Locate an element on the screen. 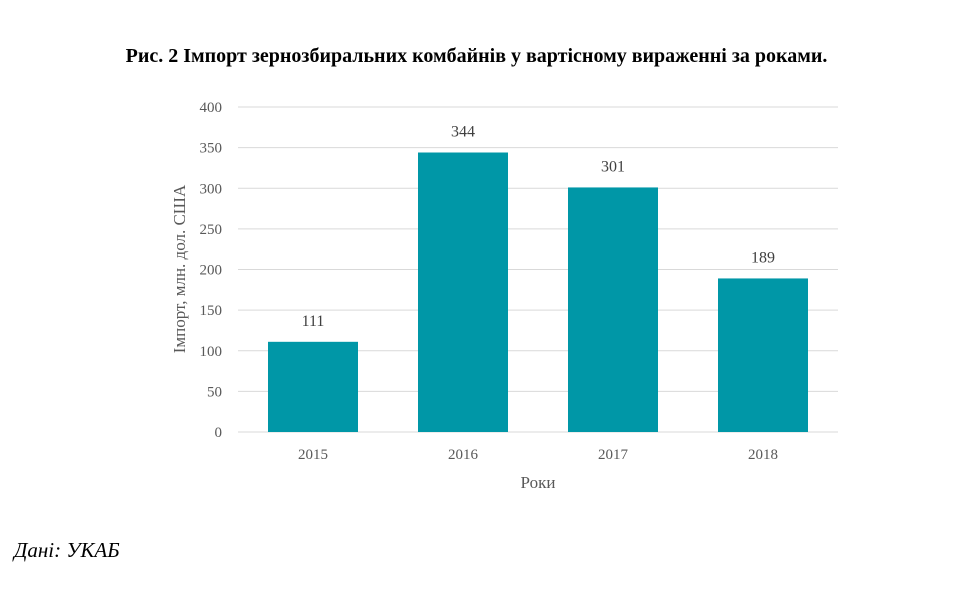  y-tick-label: 200 is located at coordinates (211, 271).